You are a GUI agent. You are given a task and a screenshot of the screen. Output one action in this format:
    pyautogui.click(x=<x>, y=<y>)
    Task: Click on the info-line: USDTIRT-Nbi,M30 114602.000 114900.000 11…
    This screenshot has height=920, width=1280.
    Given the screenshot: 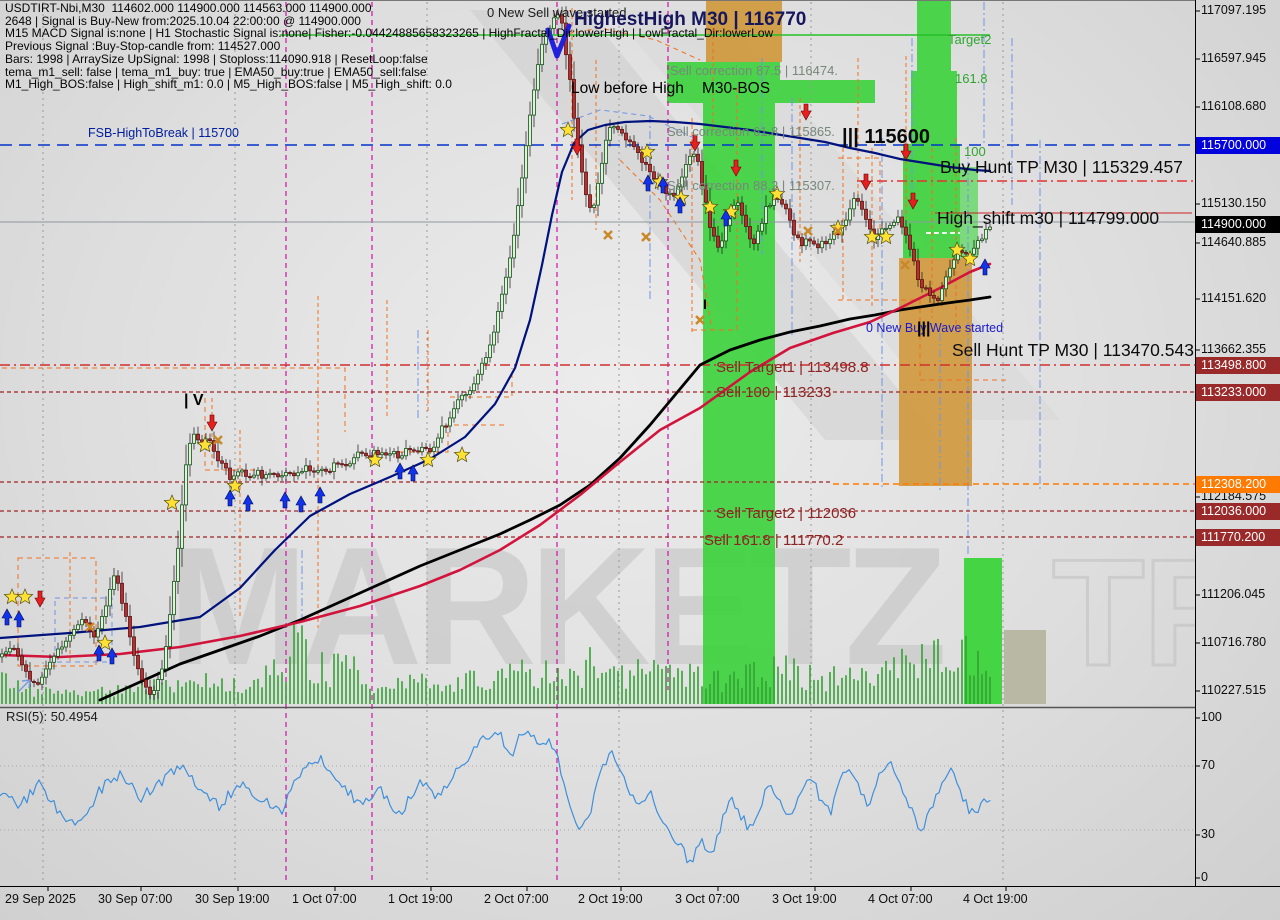 What is the action you would take?
    pyautogui.click(x=188, y=8)
    